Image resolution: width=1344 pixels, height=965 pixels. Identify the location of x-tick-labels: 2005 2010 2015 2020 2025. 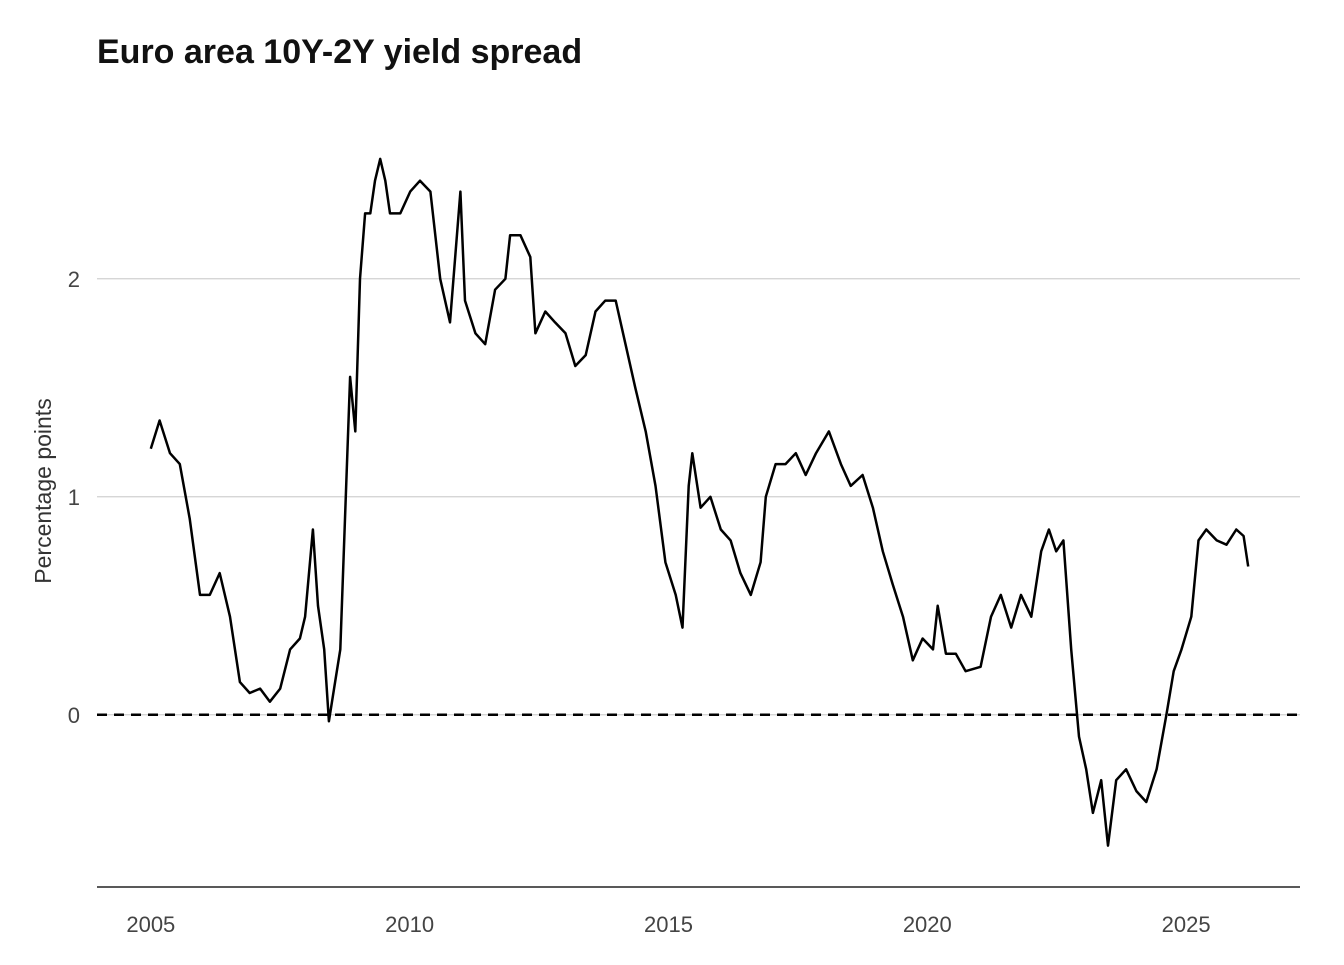
(668, 924).